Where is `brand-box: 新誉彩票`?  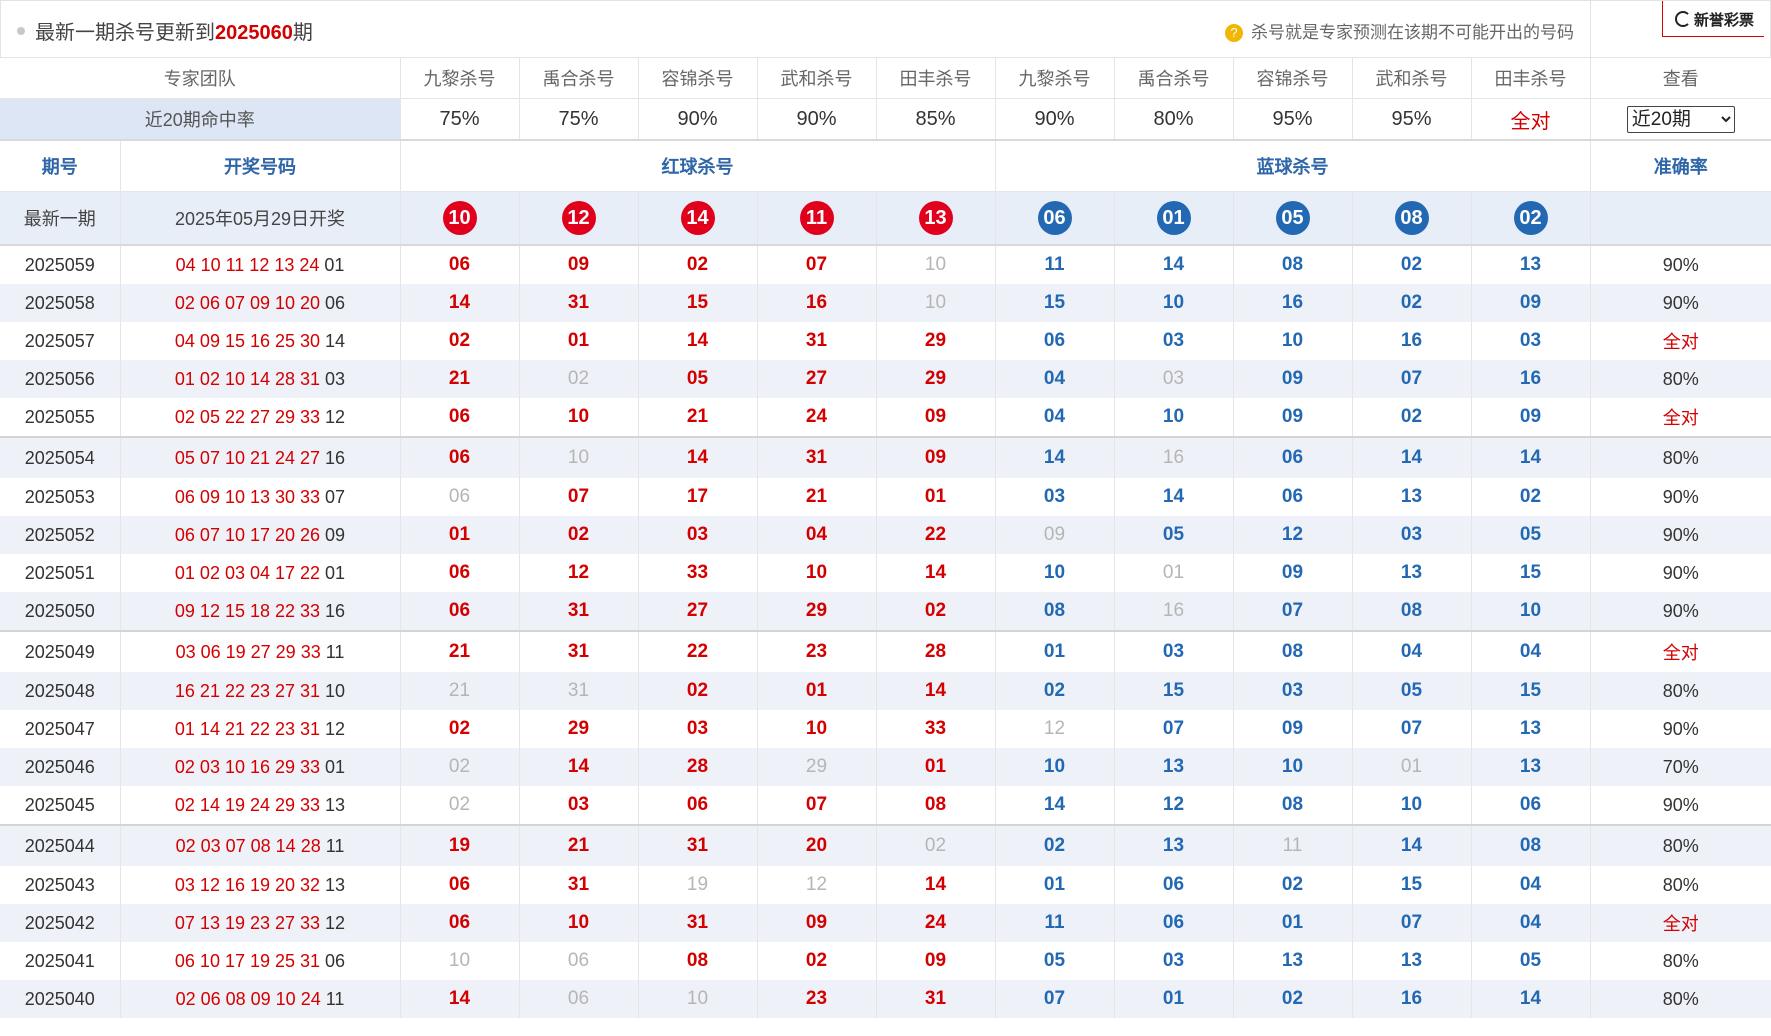 brand-box: 新誉彩票 is located at coordinates (1680, 30).